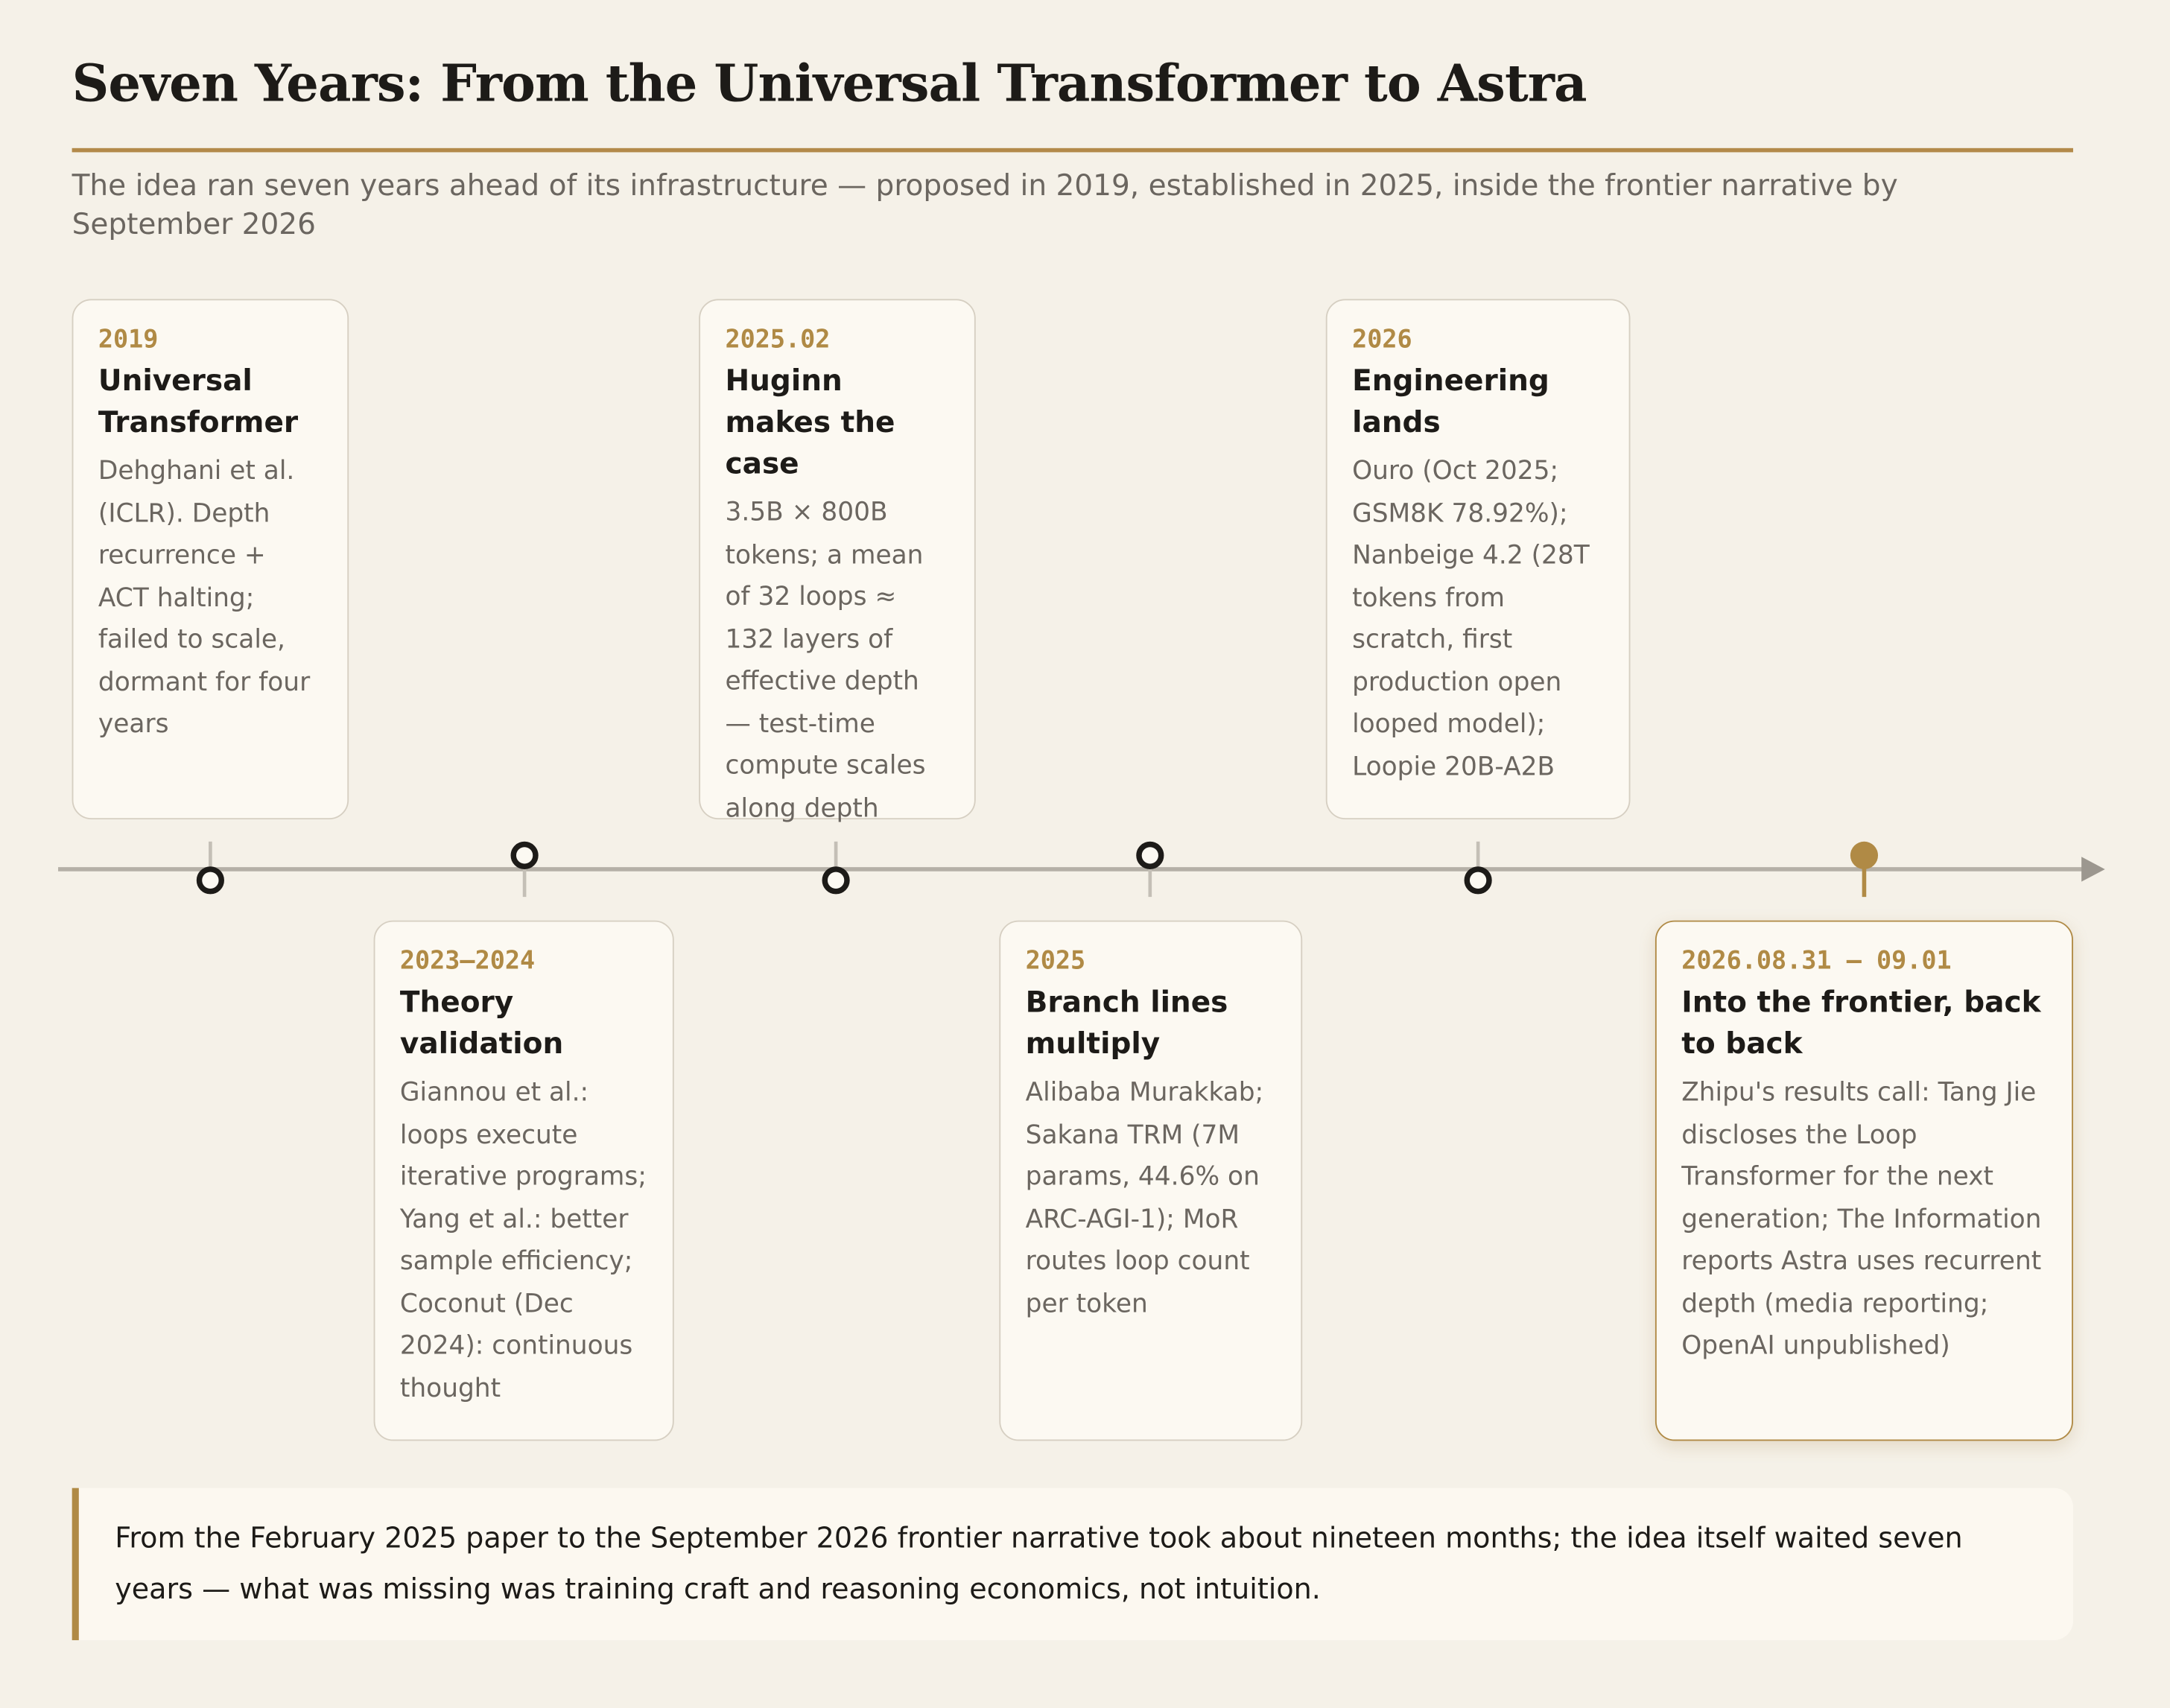  What do you see at coordinates (778, 340) in the screenshot?
I see `event-date: 2025.02` at bounding box center [778, 340].